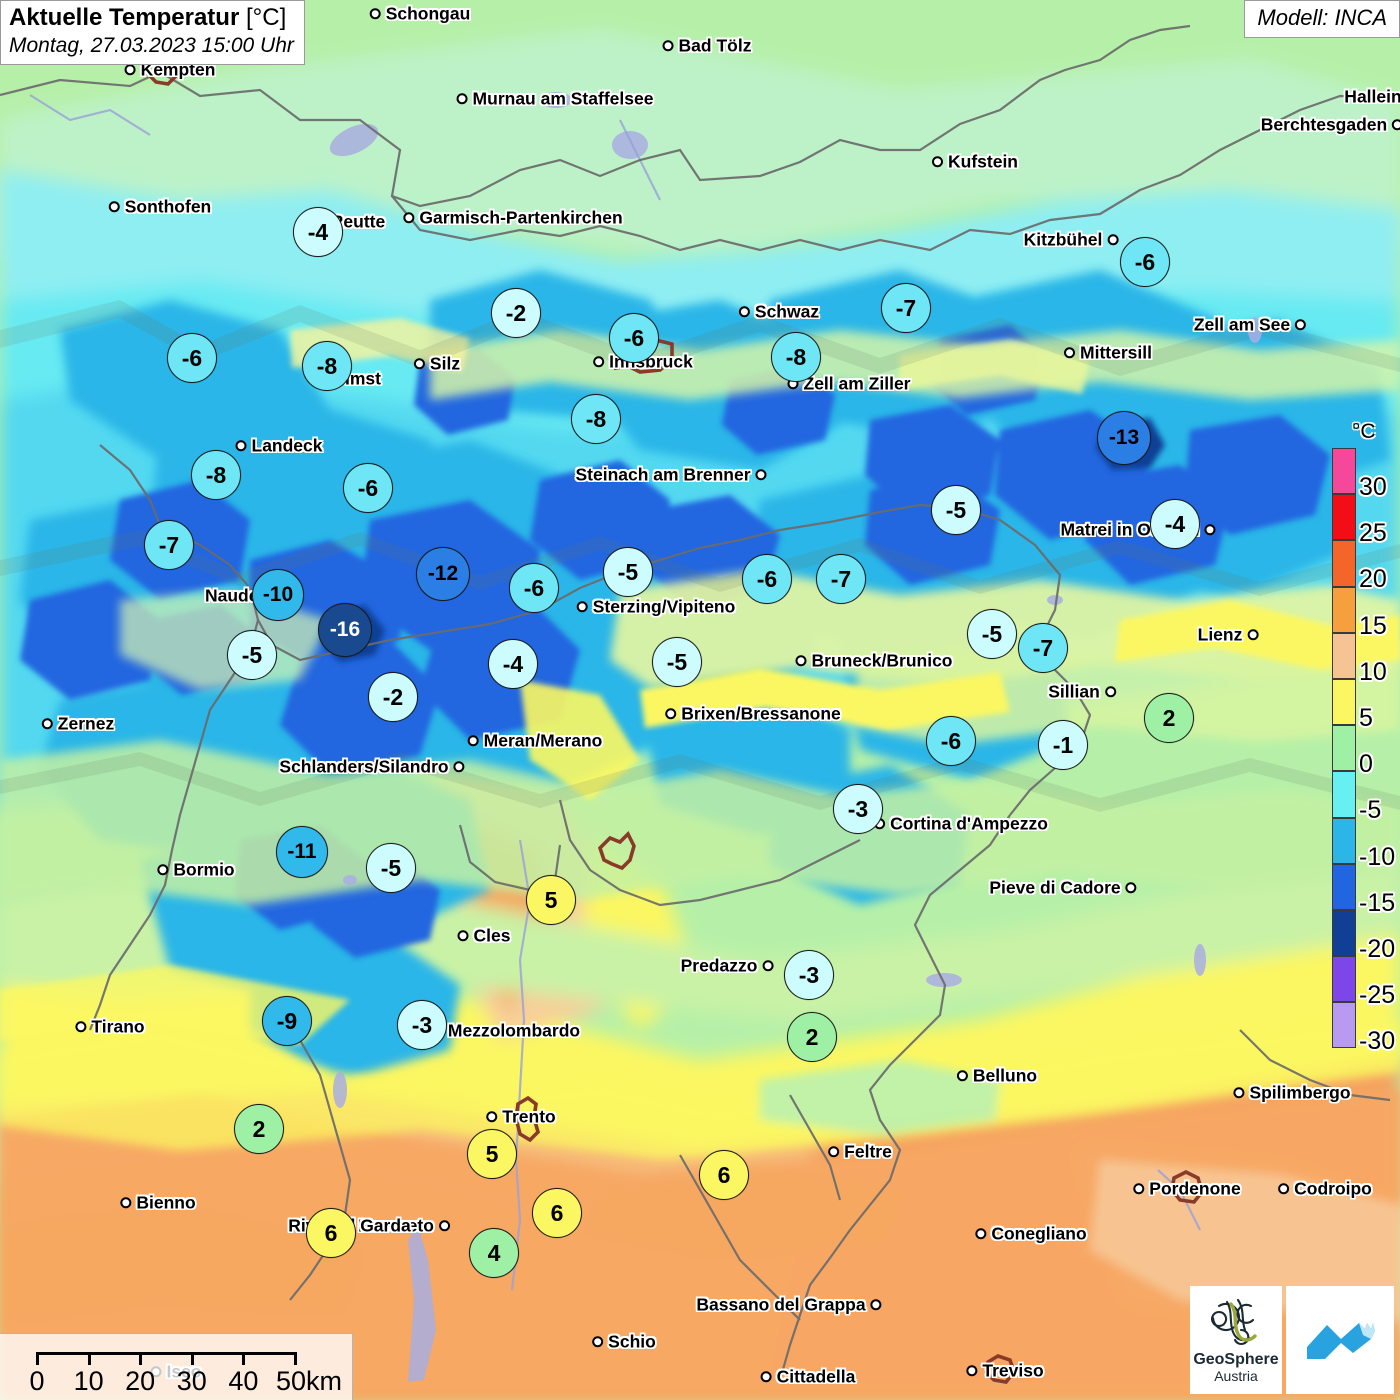 The width and height of the screenshot is (1400, 1400). I want to click on legend-row: 10, so click(1363, 658).